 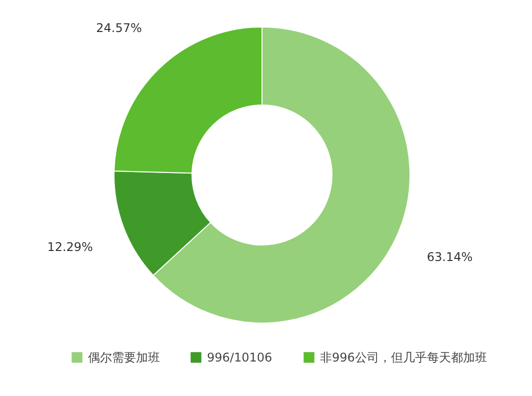 I want to click on data-label: 63.14%, so click(x=449, y=257).